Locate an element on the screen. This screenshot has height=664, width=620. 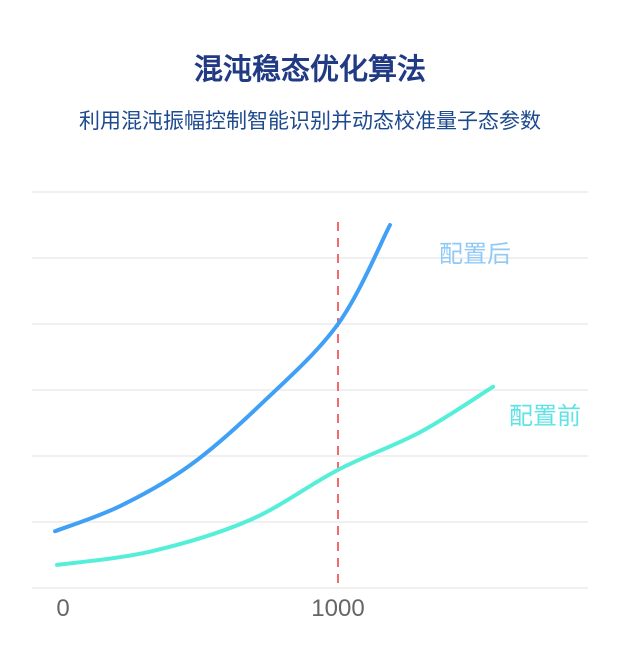
chart-subtitle: 利用混沌振幅控制智能识别并动态校准量子态参数 is located at coordinates (310, 121).